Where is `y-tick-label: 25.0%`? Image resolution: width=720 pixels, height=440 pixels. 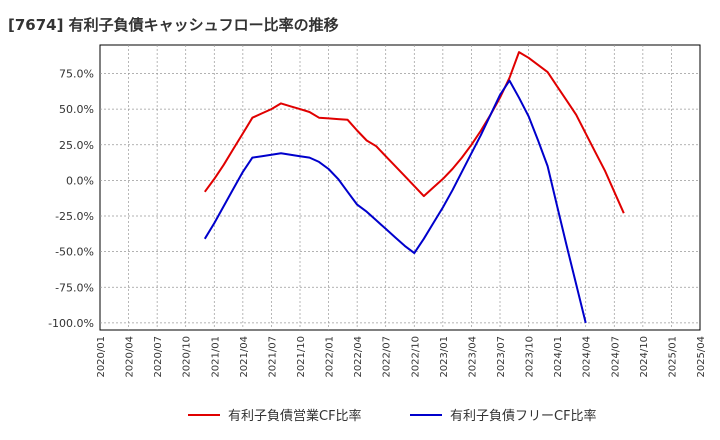
y-tick-label: 25.0% is located at coordinates (76, 145).